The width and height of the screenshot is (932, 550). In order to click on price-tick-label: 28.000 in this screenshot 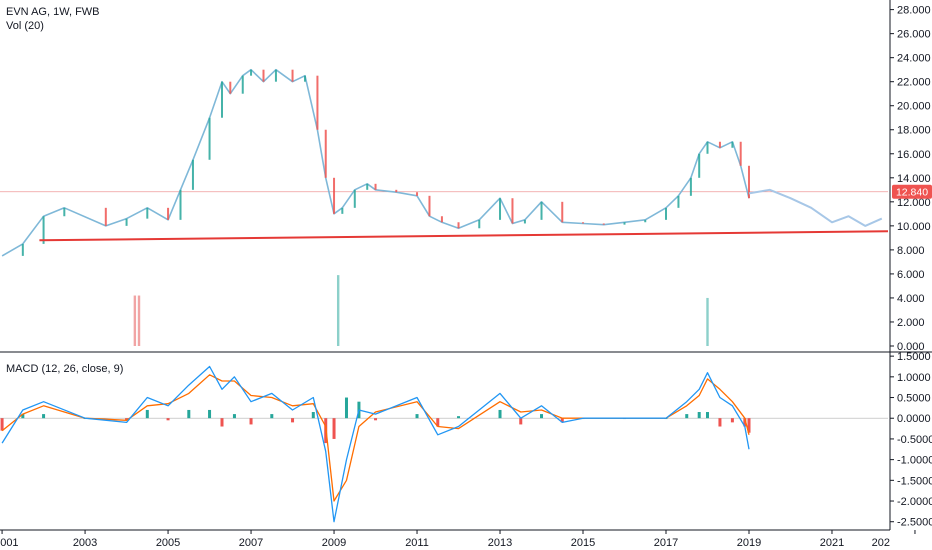, I will do `click(914, 11)`.